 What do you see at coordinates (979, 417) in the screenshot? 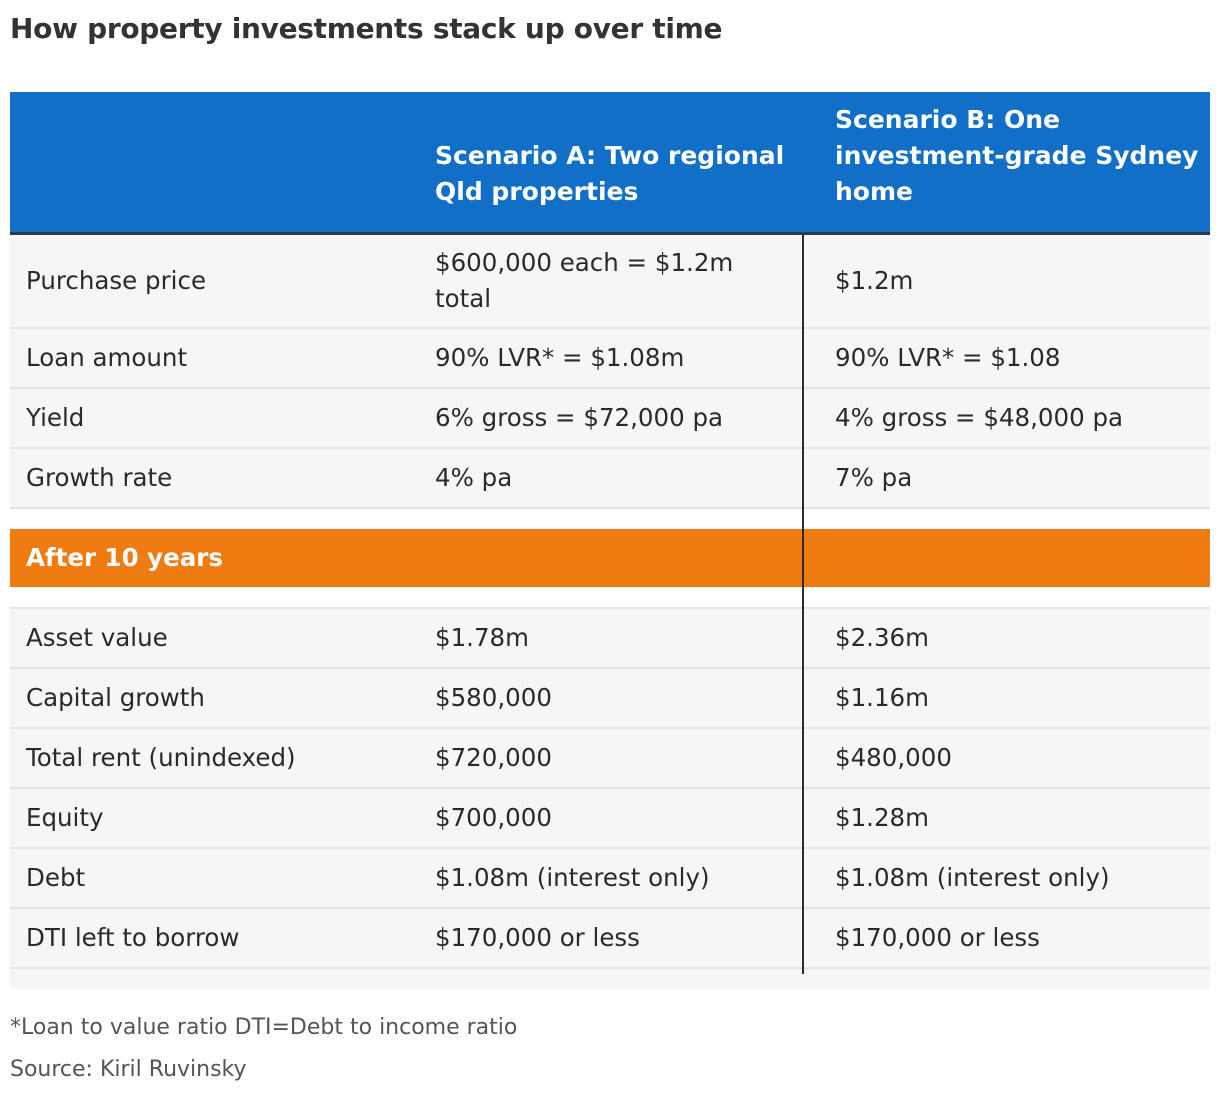
I see `cell-scenario-b: 4% gross = $48,000 pa` at bounding box center [979, 417].